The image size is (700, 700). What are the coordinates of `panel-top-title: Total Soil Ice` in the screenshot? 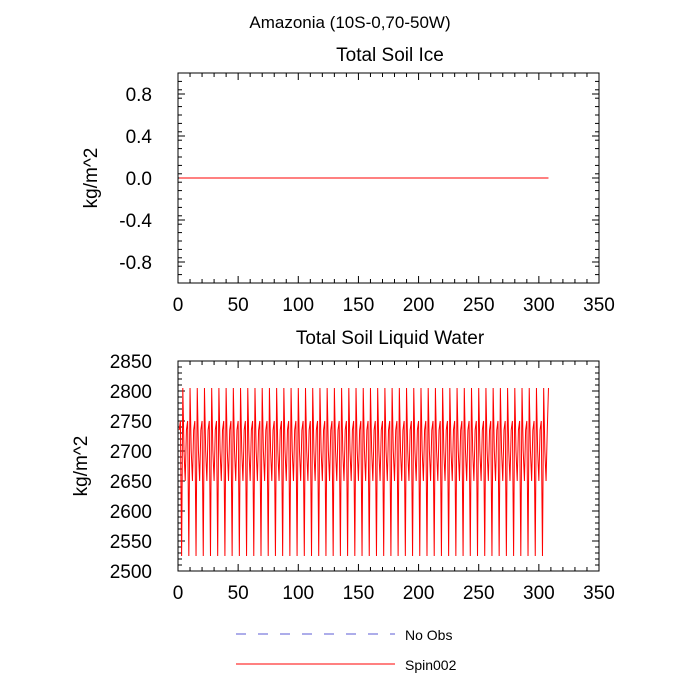 It's located at (390, 55).